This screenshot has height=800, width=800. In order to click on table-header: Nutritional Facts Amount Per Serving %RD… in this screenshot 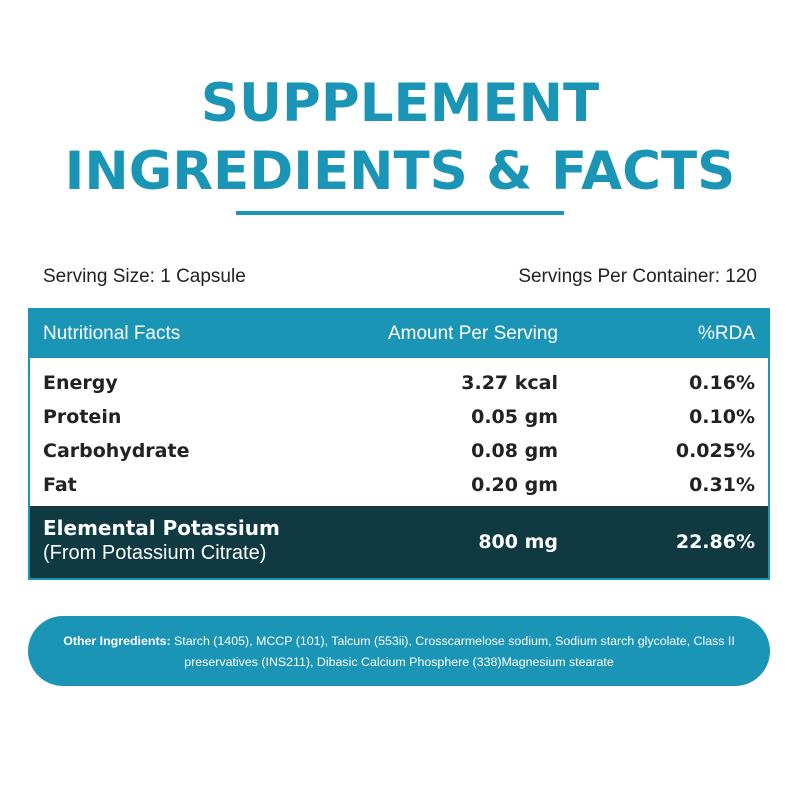, I will do `click(399, 334)`.